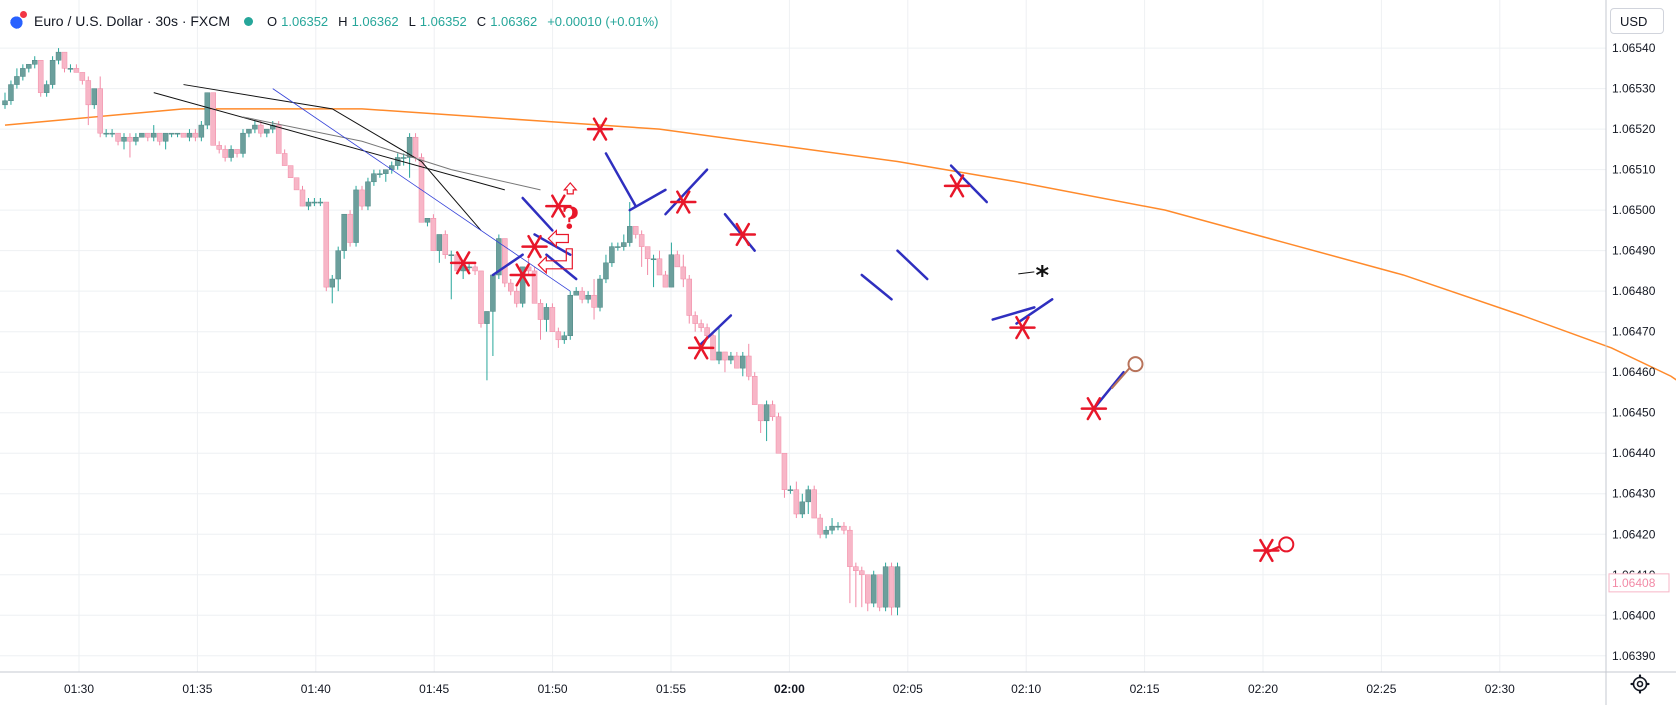 The height and width of the screenshot is (705, 1676). Describe the element at coordinates (412, 21) in the screenshot. I see `low-label: L` at that location.